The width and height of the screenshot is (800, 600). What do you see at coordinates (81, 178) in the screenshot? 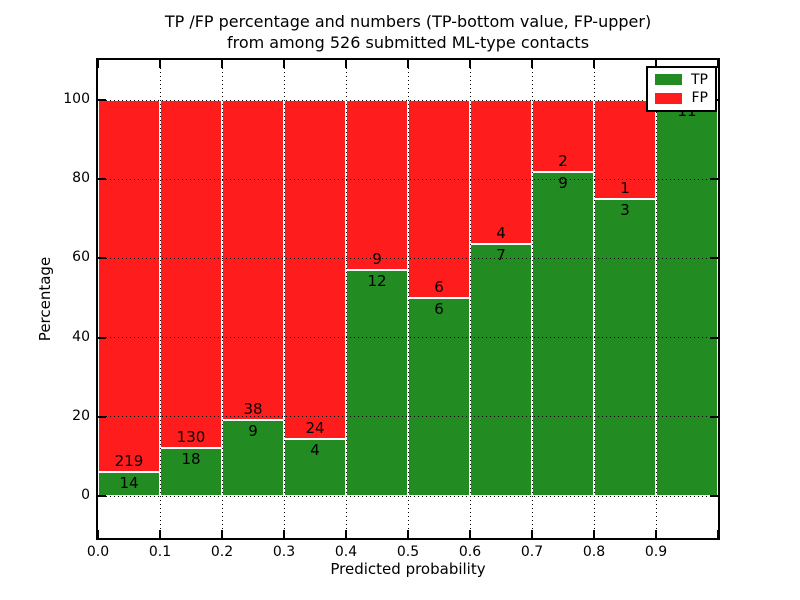
I see `y-tick-label: 80` at bounding box center [81, 178].